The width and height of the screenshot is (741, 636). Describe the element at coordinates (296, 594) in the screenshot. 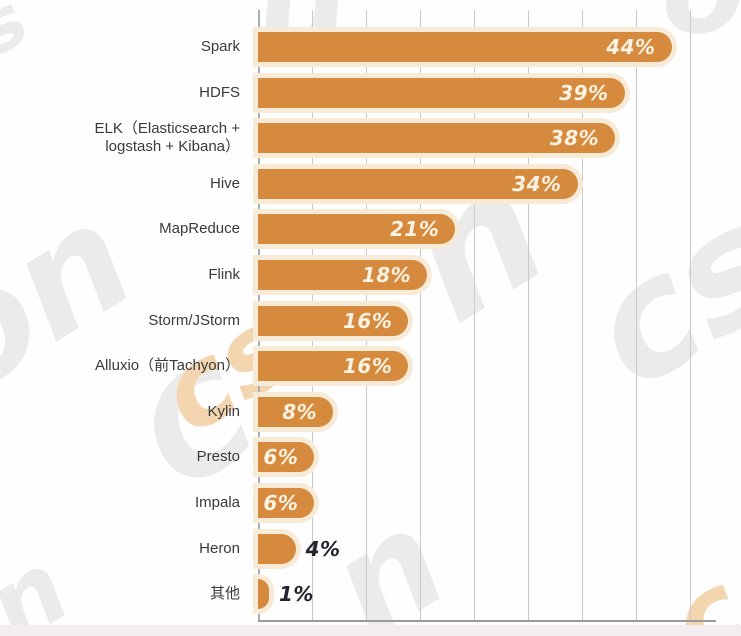

I see `value-label: 1%` at that location.